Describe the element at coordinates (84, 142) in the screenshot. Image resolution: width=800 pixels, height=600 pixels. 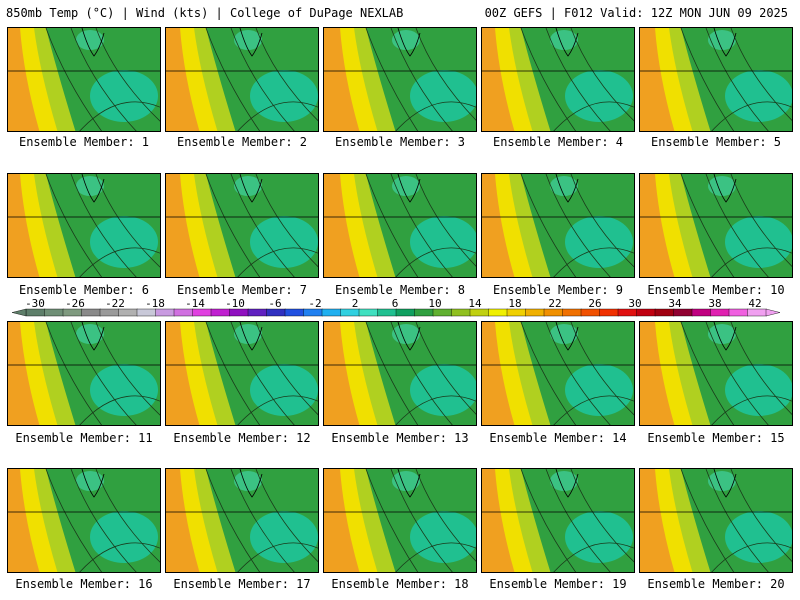
I see `member-label-1: Ensemble Member: 1` at that location.